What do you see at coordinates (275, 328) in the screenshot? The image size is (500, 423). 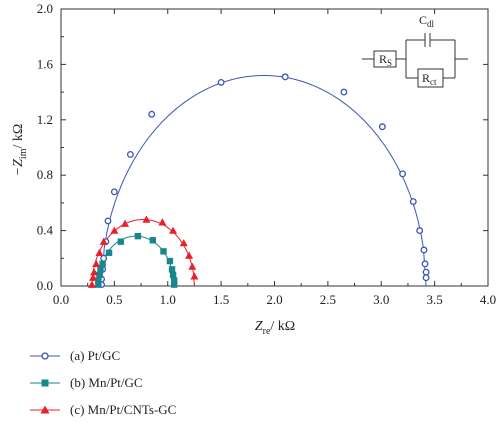 I see `x-axis-title: Zre/ kΩ` at bounding box center [275, 328].